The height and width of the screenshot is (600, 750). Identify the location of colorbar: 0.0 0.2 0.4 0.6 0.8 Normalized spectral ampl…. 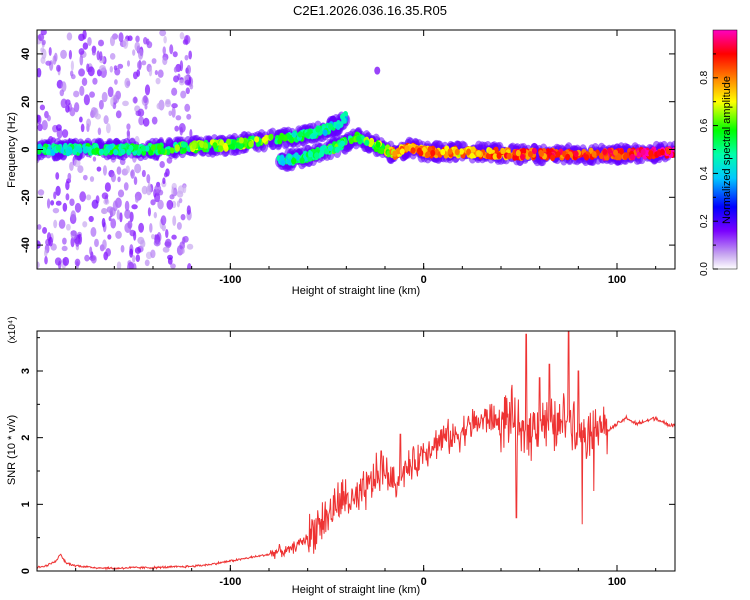
(718, 152).